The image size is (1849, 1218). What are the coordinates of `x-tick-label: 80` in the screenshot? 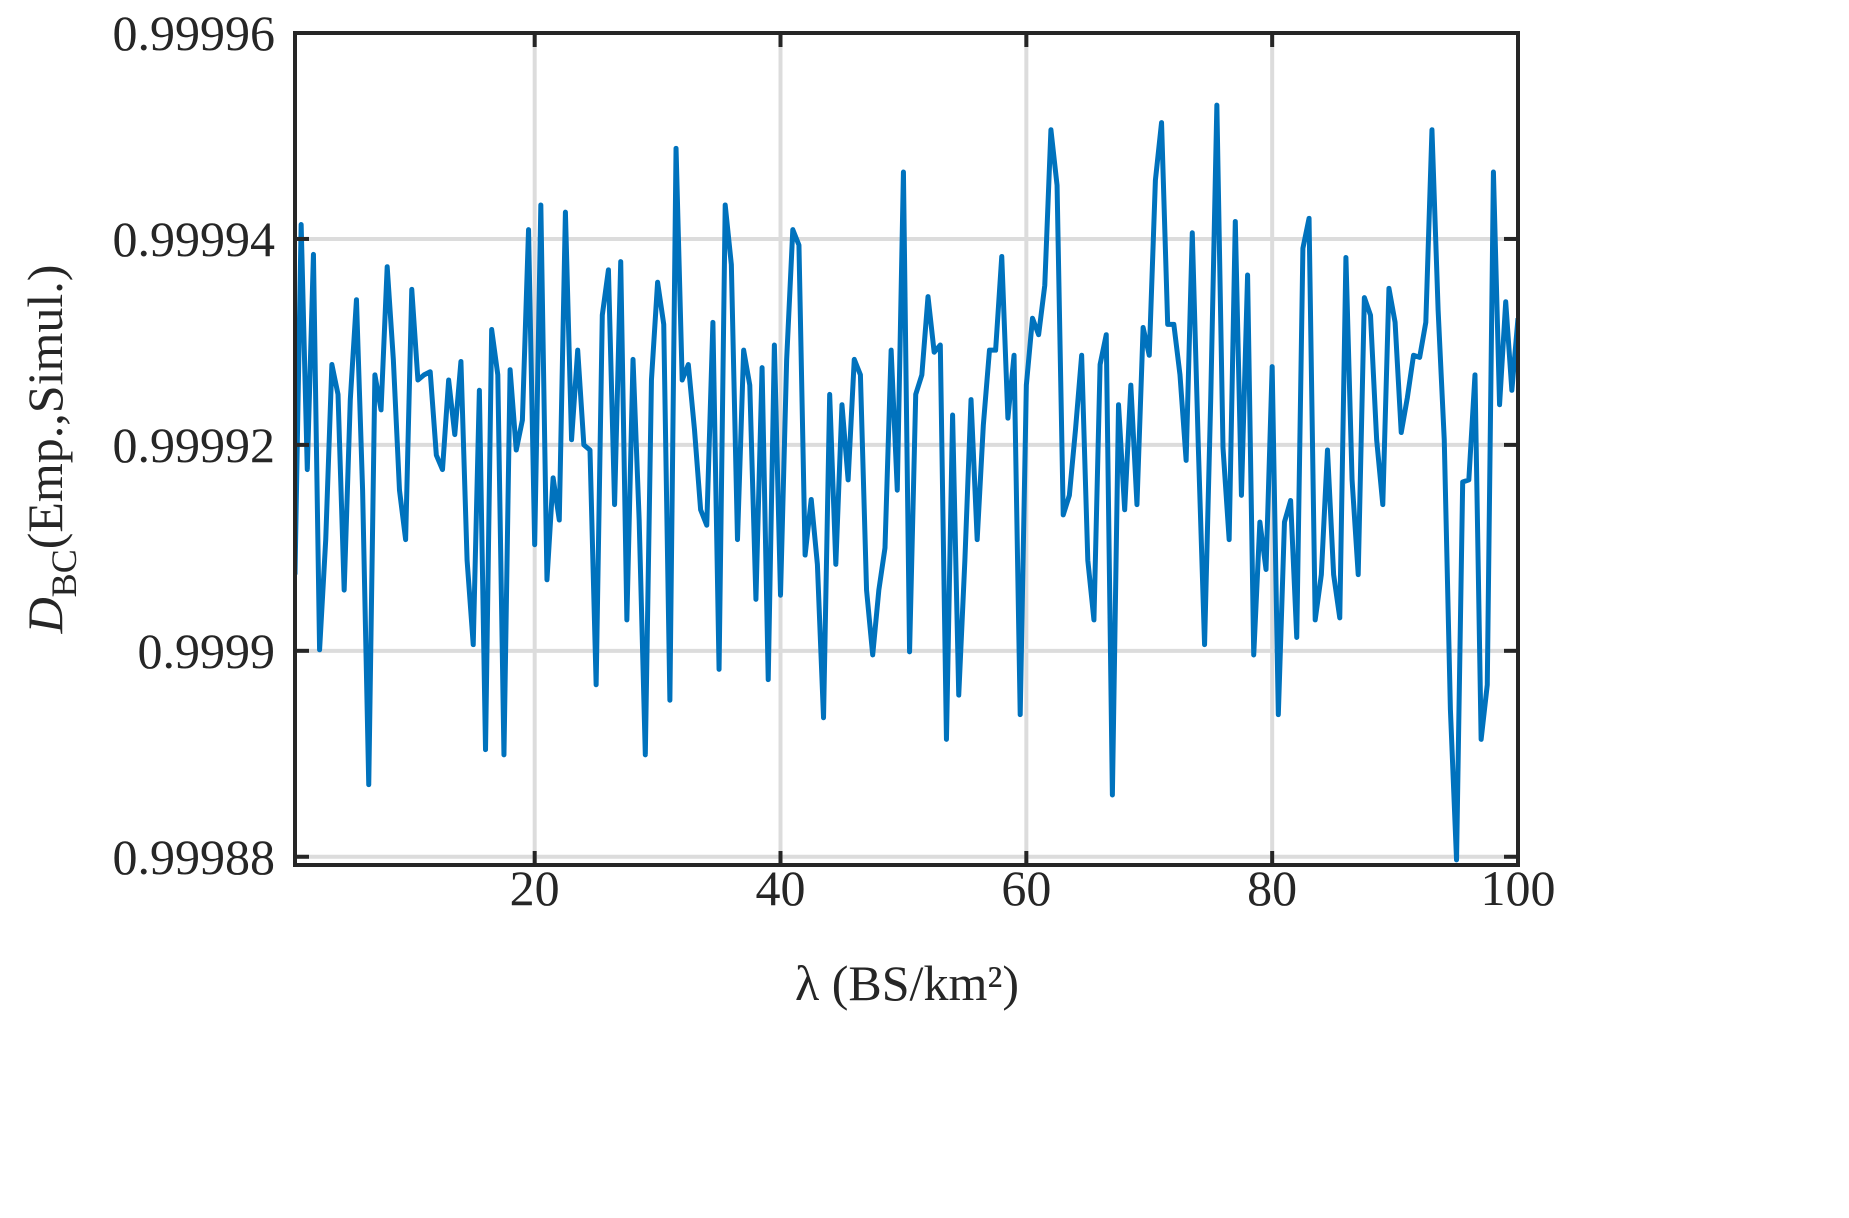 It's located at (1272, 888).